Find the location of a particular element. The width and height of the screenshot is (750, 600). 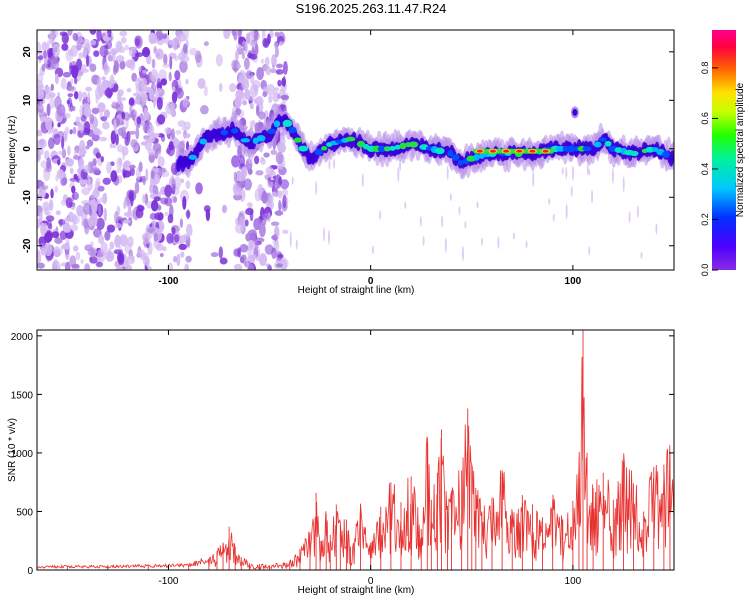

colorbar-tick-label: 0.4 is located at coordinates (705, 169).